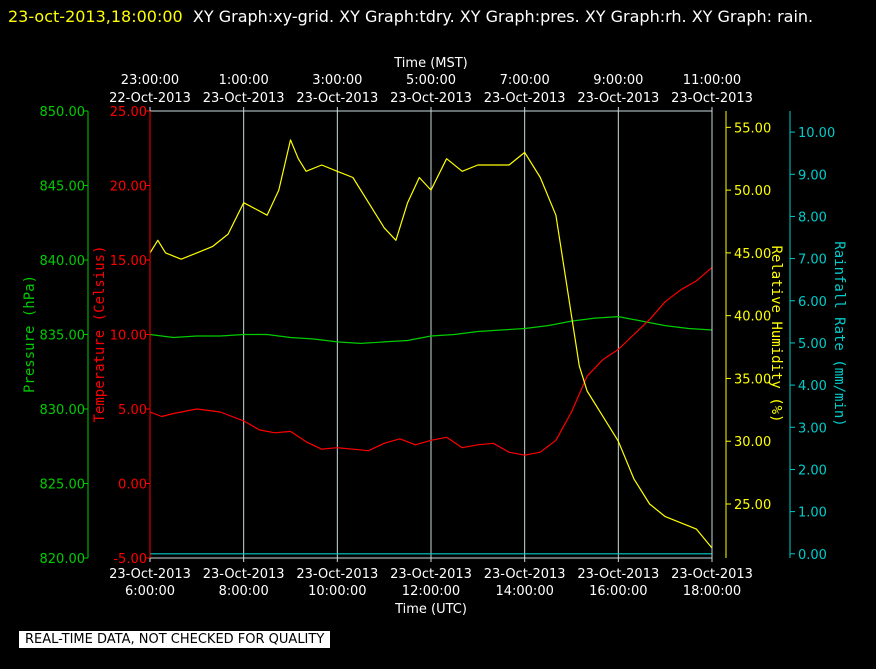 The height and width of the screenshot is (669, 876). What do you see at coordinates (132, 485) in the screenshot?
I see `temperature-tick-label: 0.00` at bounding box center [132, 485].